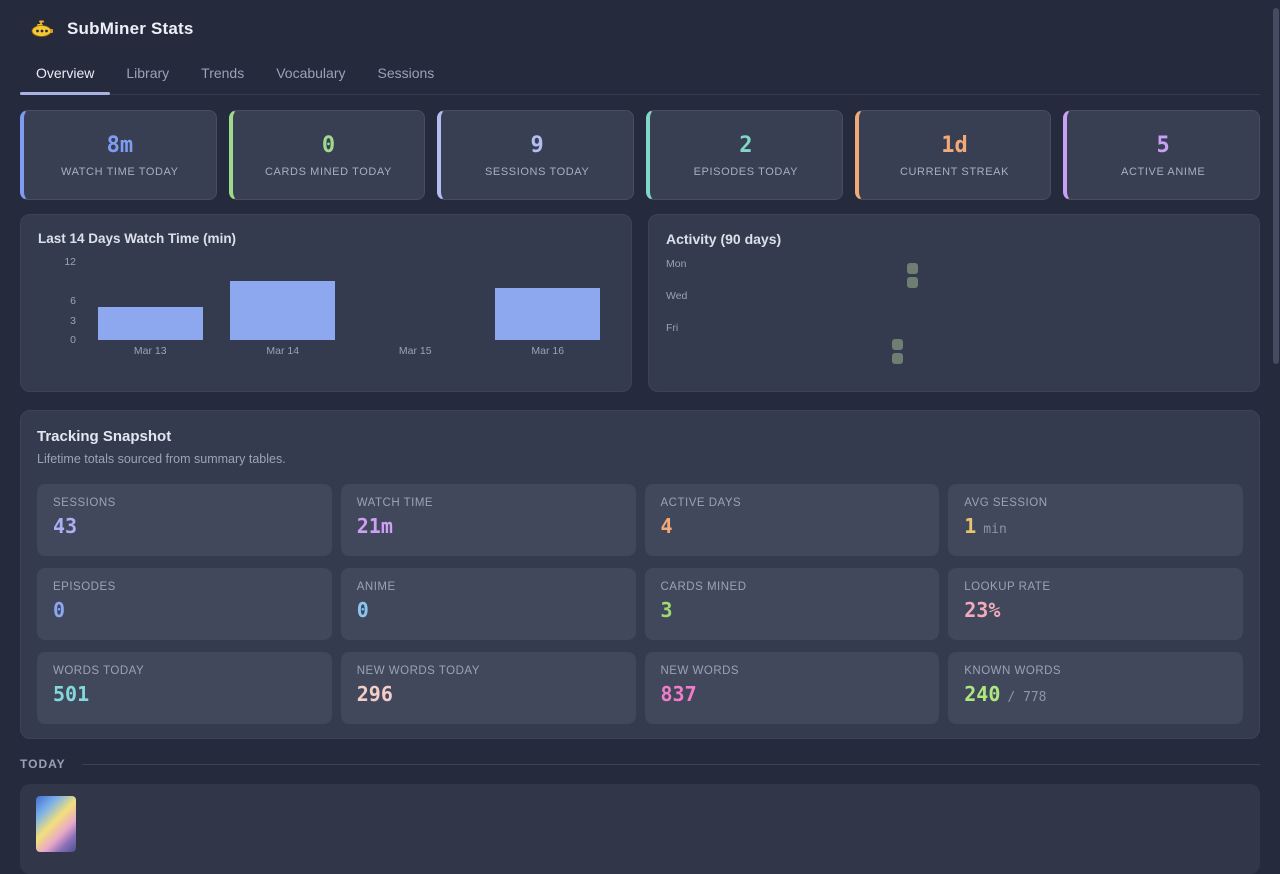  What do you see at coordinates (406, 73) in the screenshot?
I see `tab-sessions: Sessions` at bounding box center [406, 73].